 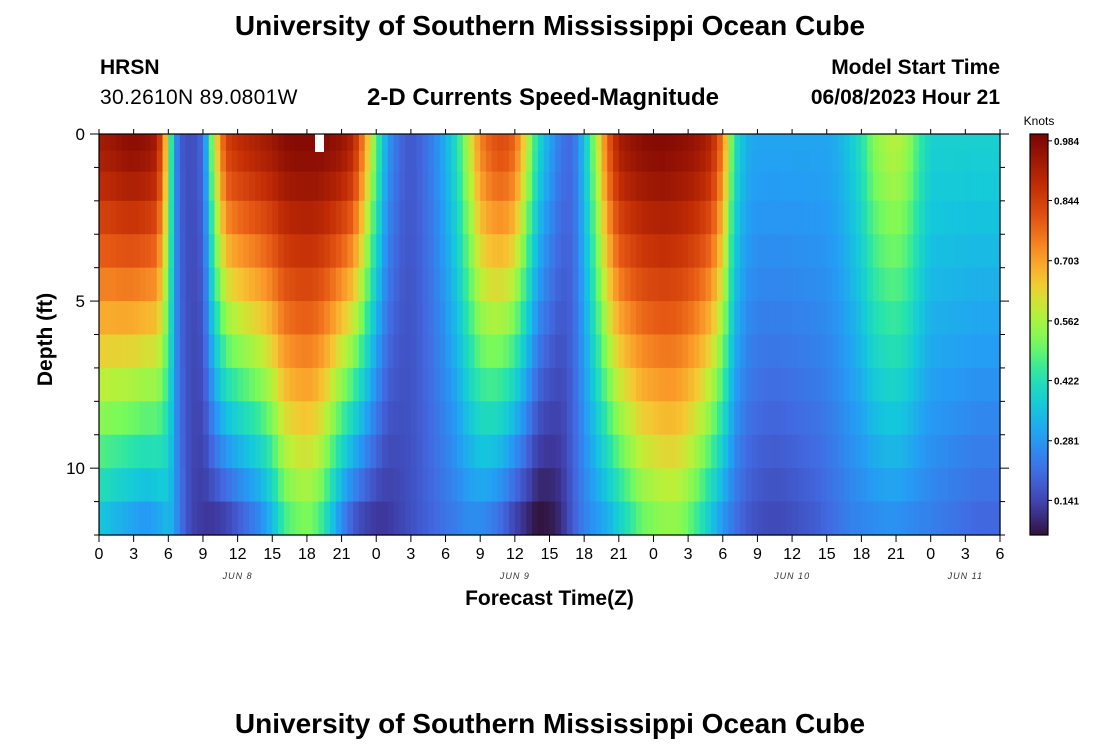 I want to click on colorbar-tick-label: 0.562, so click(x=1066, y=322).